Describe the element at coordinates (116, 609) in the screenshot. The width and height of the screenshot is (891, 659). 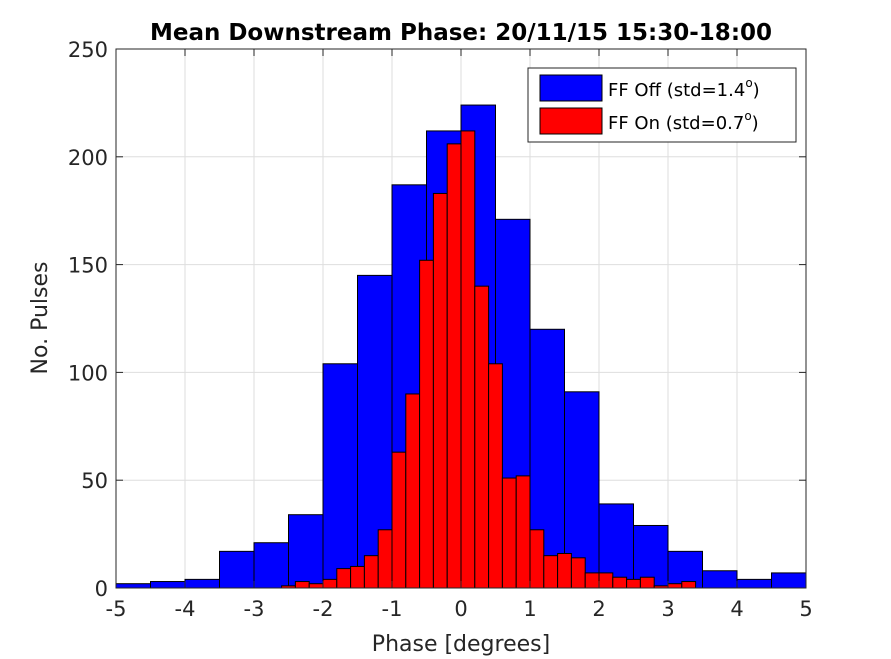
I see `x-tick-label: -5` at that location.